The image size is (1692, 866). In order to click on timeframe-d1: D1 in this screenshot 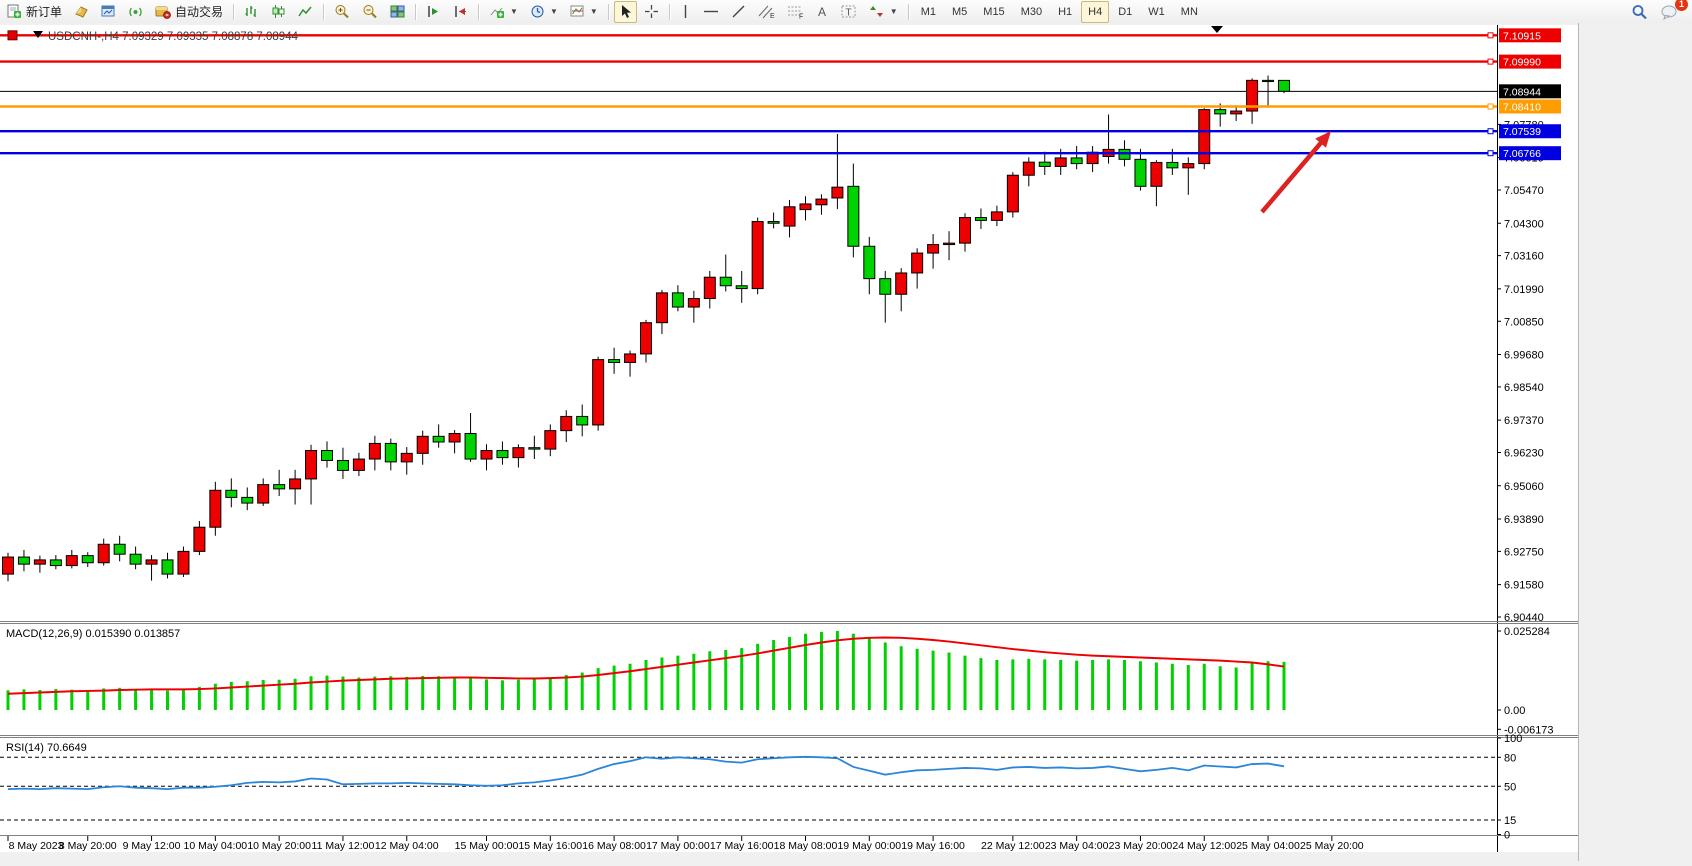, I will do `click(1125, 12)`.